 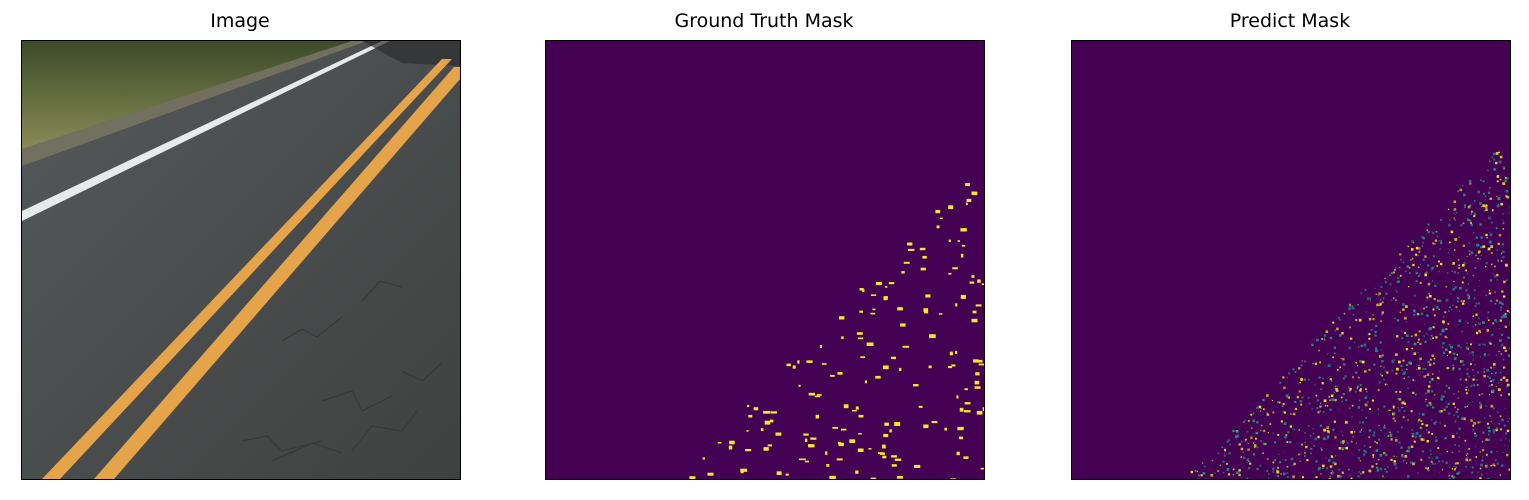 I want to click on panel-title-image: Image, so click(x=240, y=21).